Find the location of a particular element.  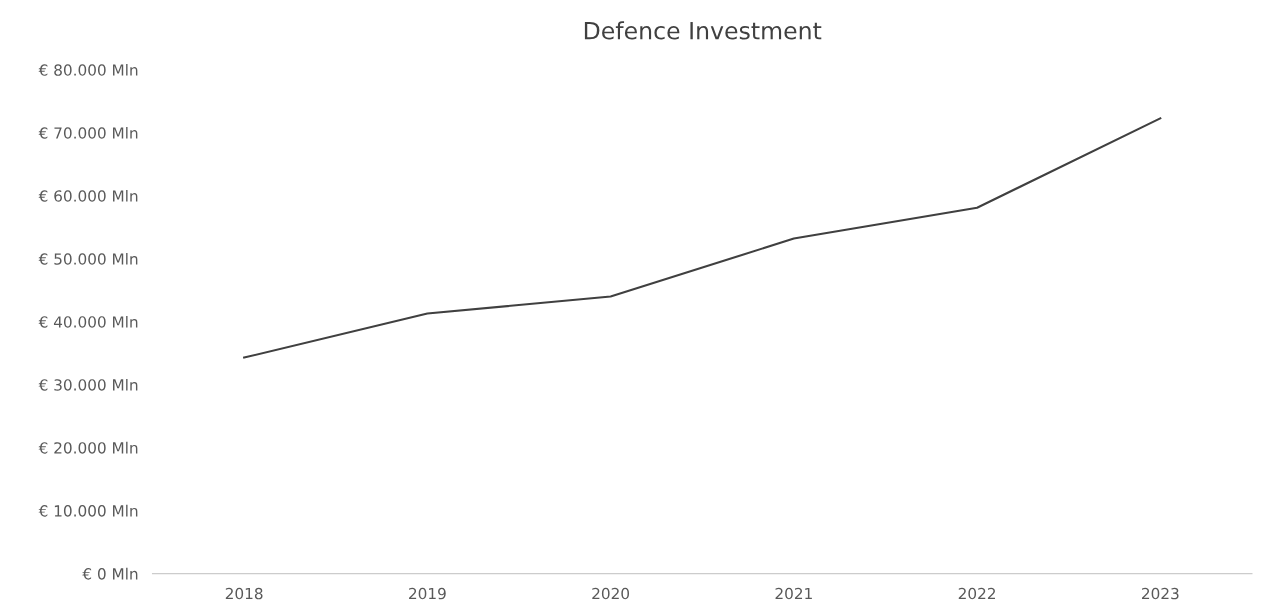

y-tick-label: € 10.000 Mln is located at coordinates (88, 510).